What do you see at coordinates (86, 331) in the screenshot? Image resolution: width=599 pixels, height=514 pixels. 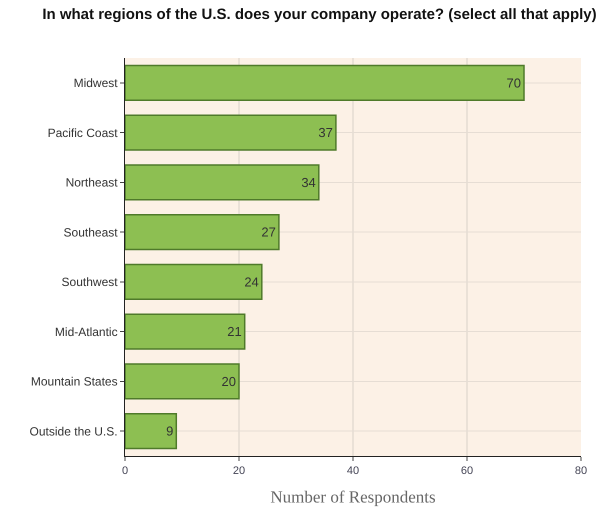 I see `y-tick-label: Mid-Atlantic` at bounding box center [86, 331].